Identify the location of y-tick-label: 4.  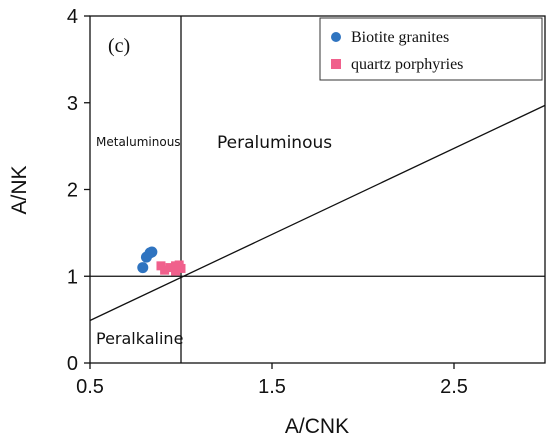
(72, 17).